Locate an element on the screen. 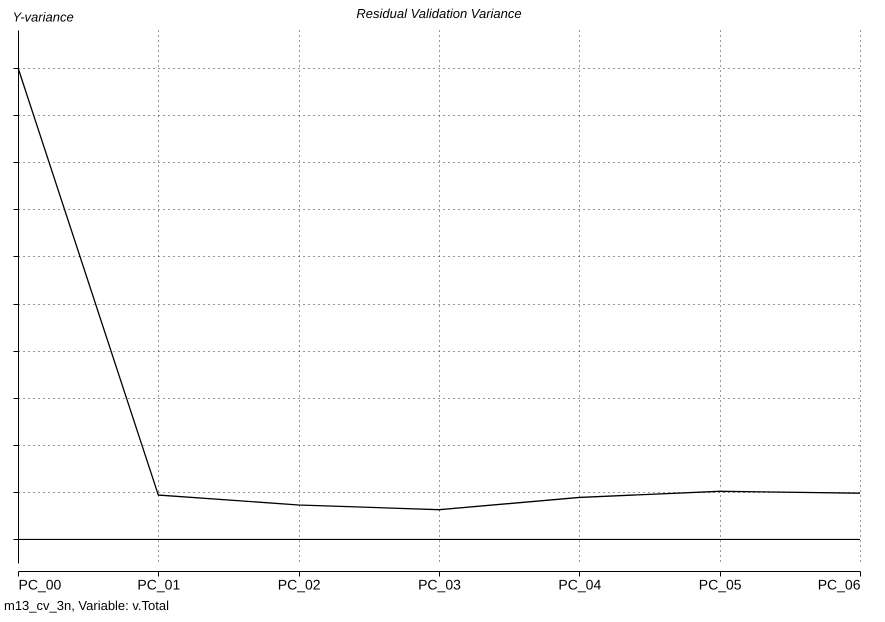 The image size is (885, 622). x-tick-label: PC_06 is located at coordinates (839, 584).